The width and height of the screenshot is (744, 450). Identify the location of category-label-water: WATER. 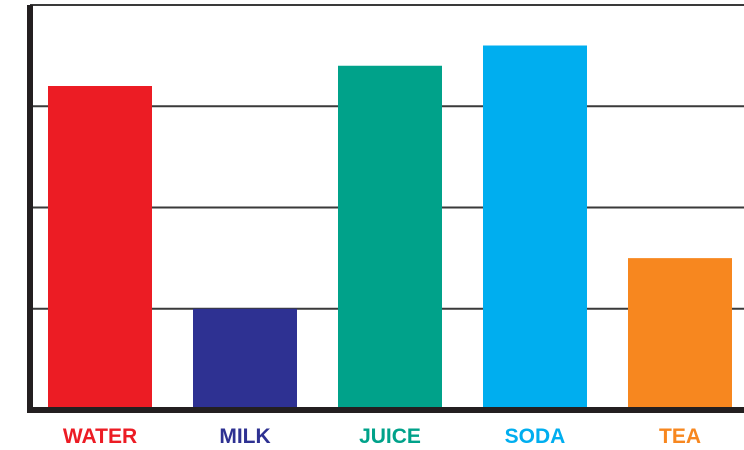
(100, 436).